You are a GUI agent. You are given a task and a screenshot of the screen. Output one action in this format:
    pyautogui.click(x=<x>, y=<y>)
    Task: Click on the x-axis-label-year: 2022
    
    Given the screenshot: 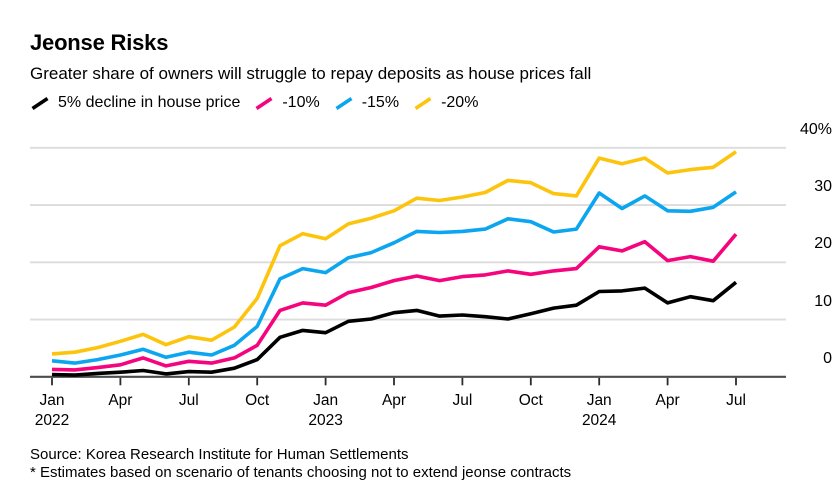 What is the action you would take?
    pyautogui.click(x=52, y=420)
    